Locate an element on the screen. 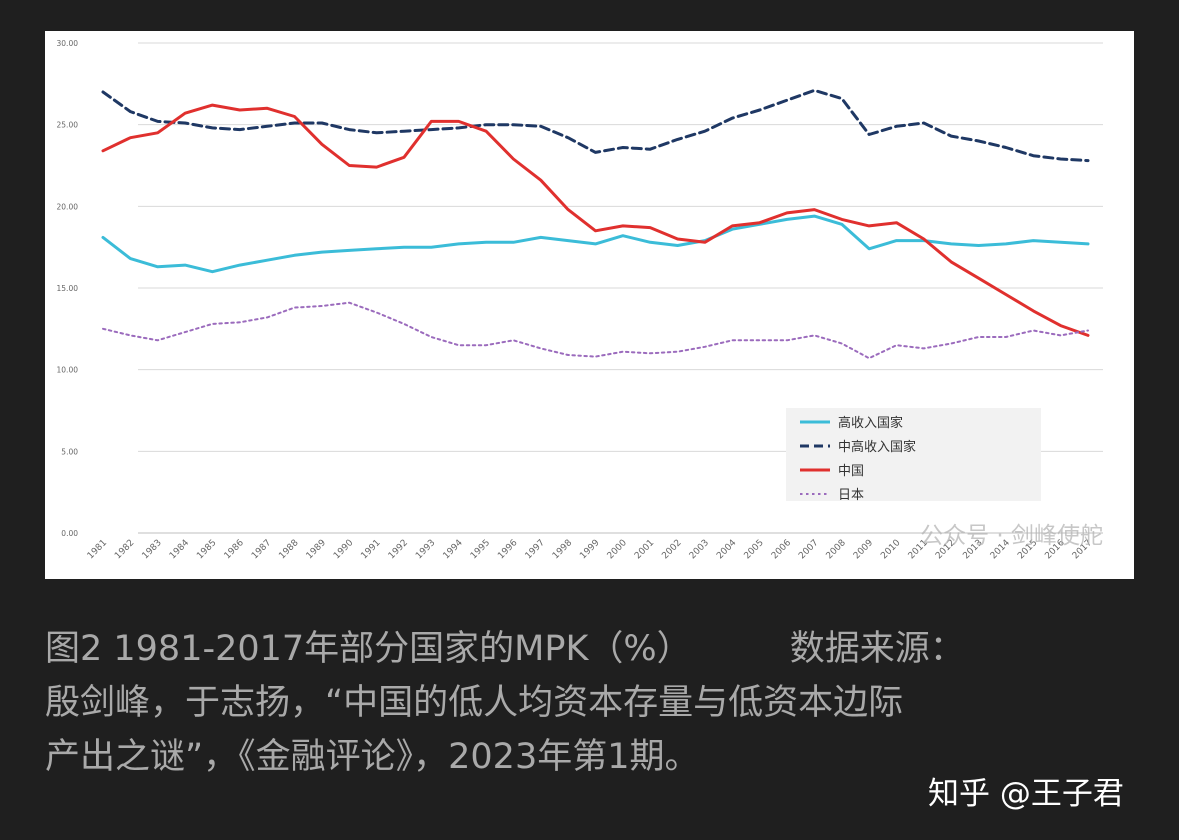 The image size is (1179, 840). x-tick-label: 2008 is located at coordinates (836, 549).